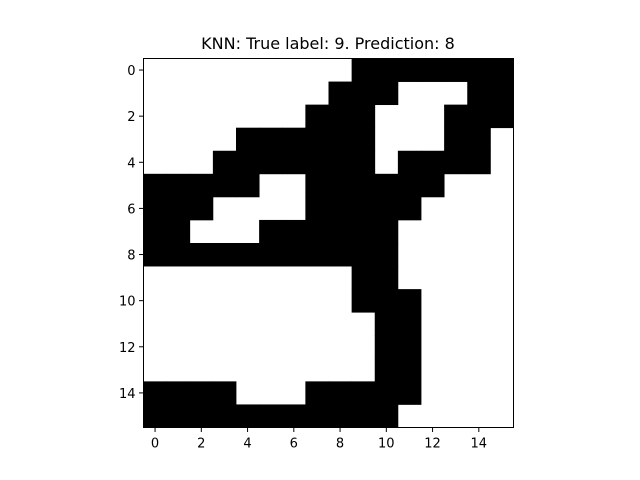 The image size is (640, 480). What do you see at coordinates (127, 394) in the screenshot?
I see `y-tick-label: 14` at bounding box center [127, 394].